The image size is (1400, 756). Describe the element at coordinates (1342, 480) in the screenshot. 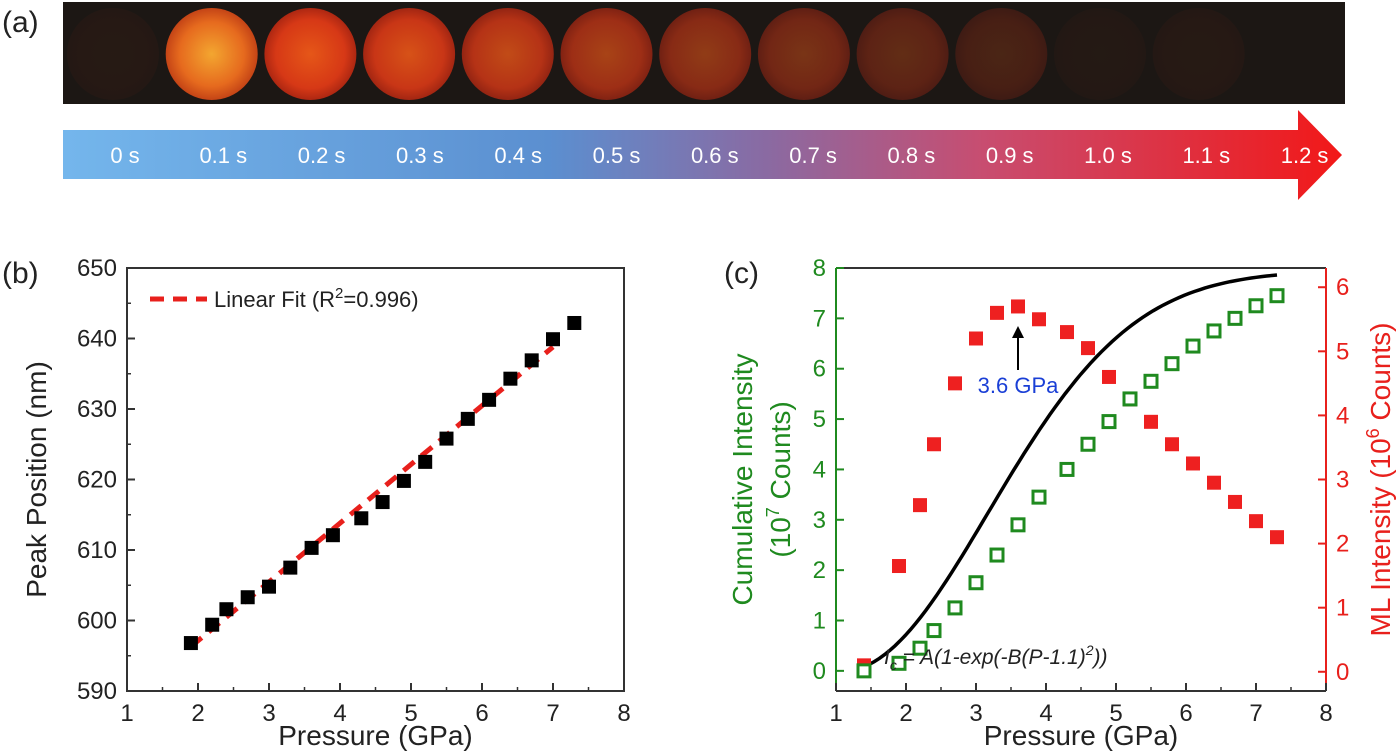

I see `y-right-tick-label: 3` at that location.